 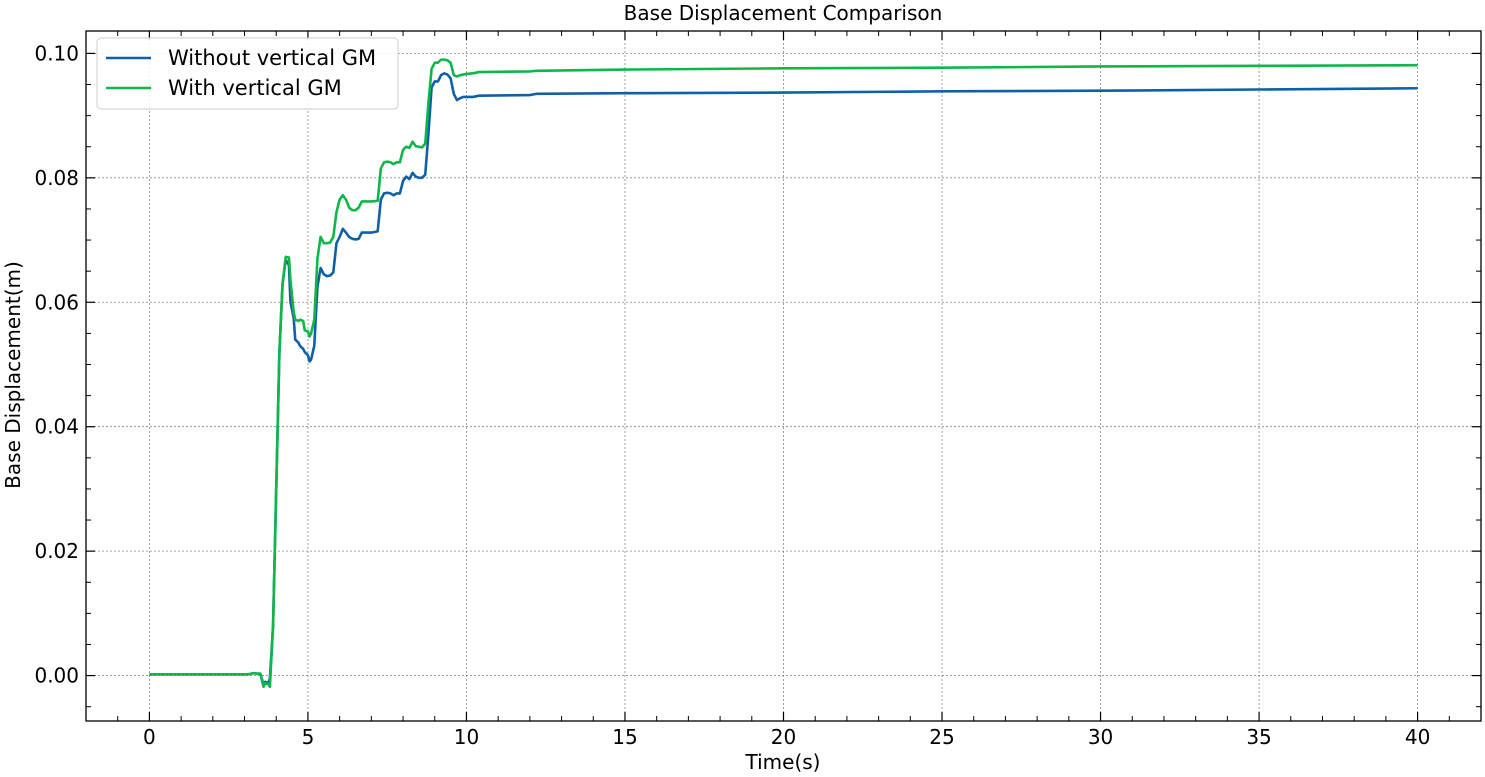 I want to click on x-tick-label: 40, so click(x=1417, y=737).